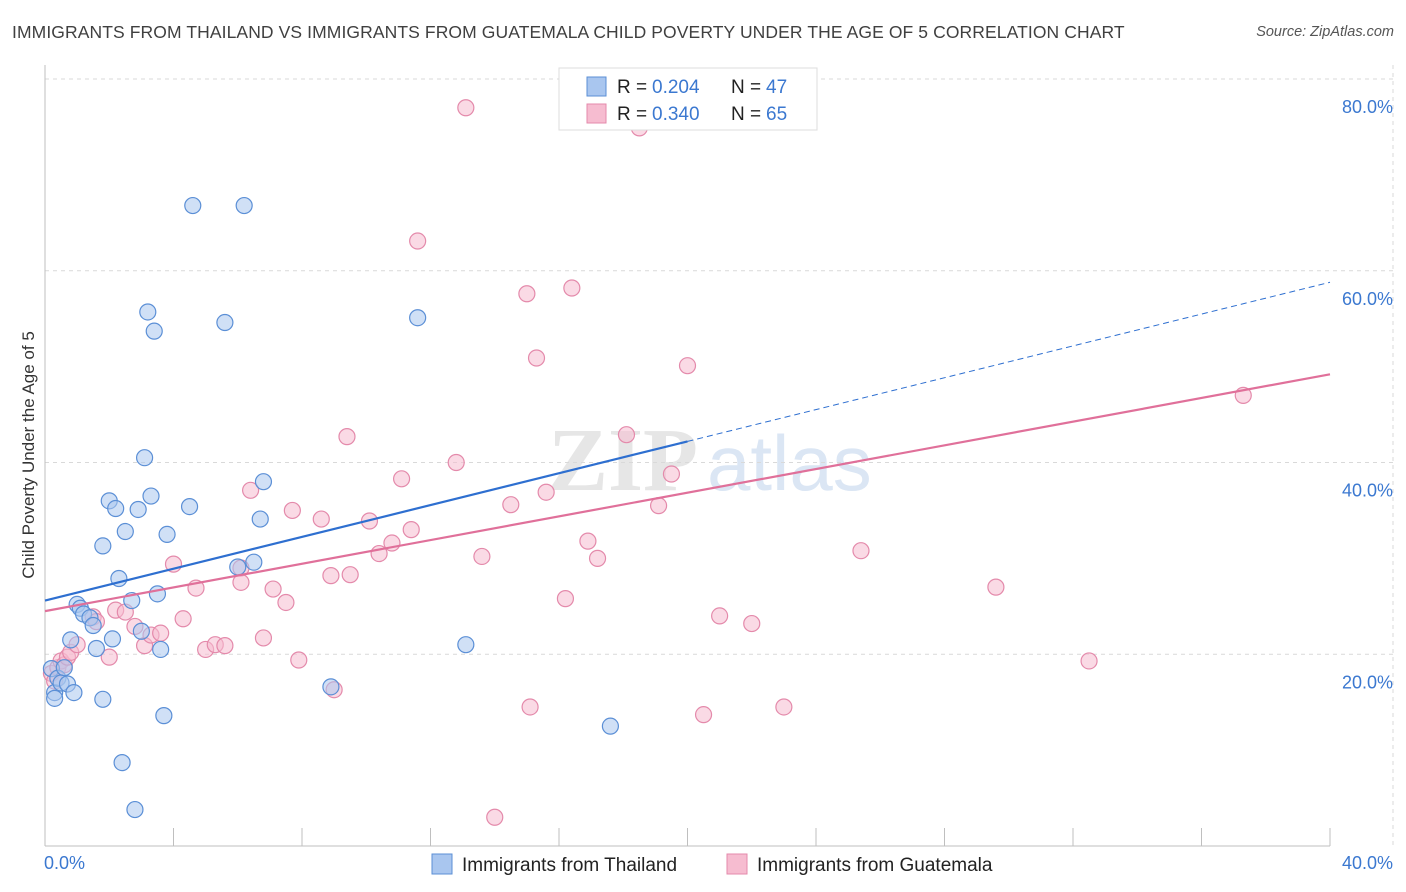 The width and height of the screenshot is (1406, 892). Describe the element at coordinates (746, 87) in the screenshot. I see `legend-n-label-thailand: N =` at that location.